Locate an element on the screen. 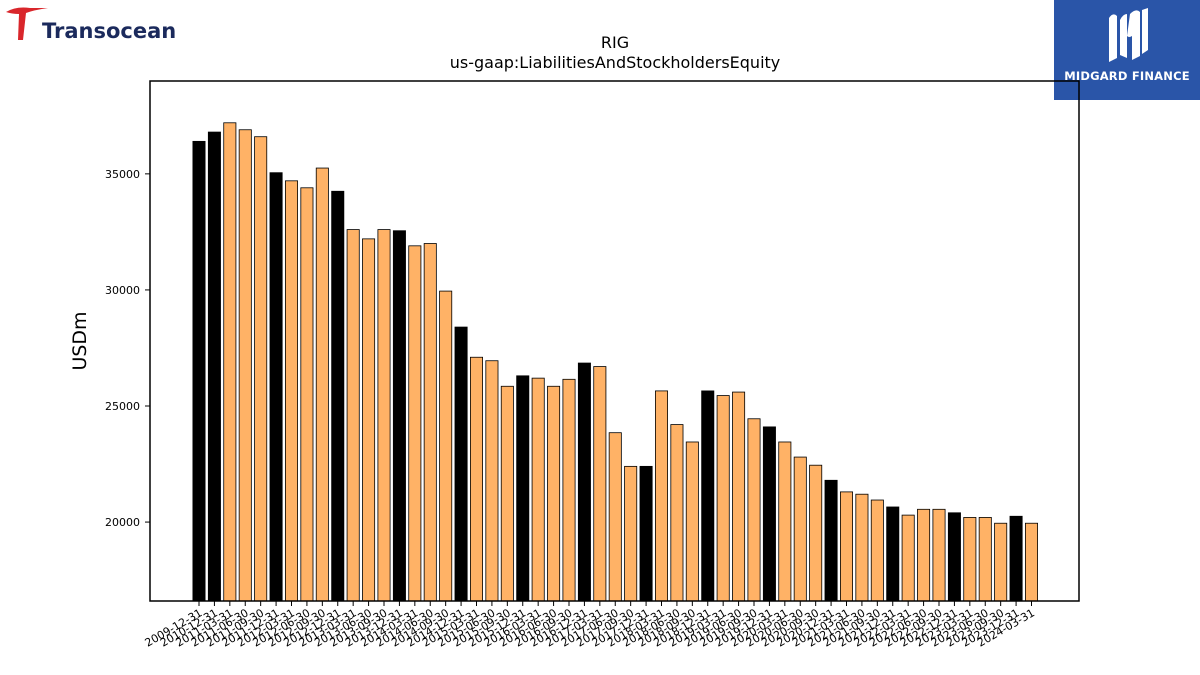  transocean-logo: Transocean is located at coordinates (94, 24).